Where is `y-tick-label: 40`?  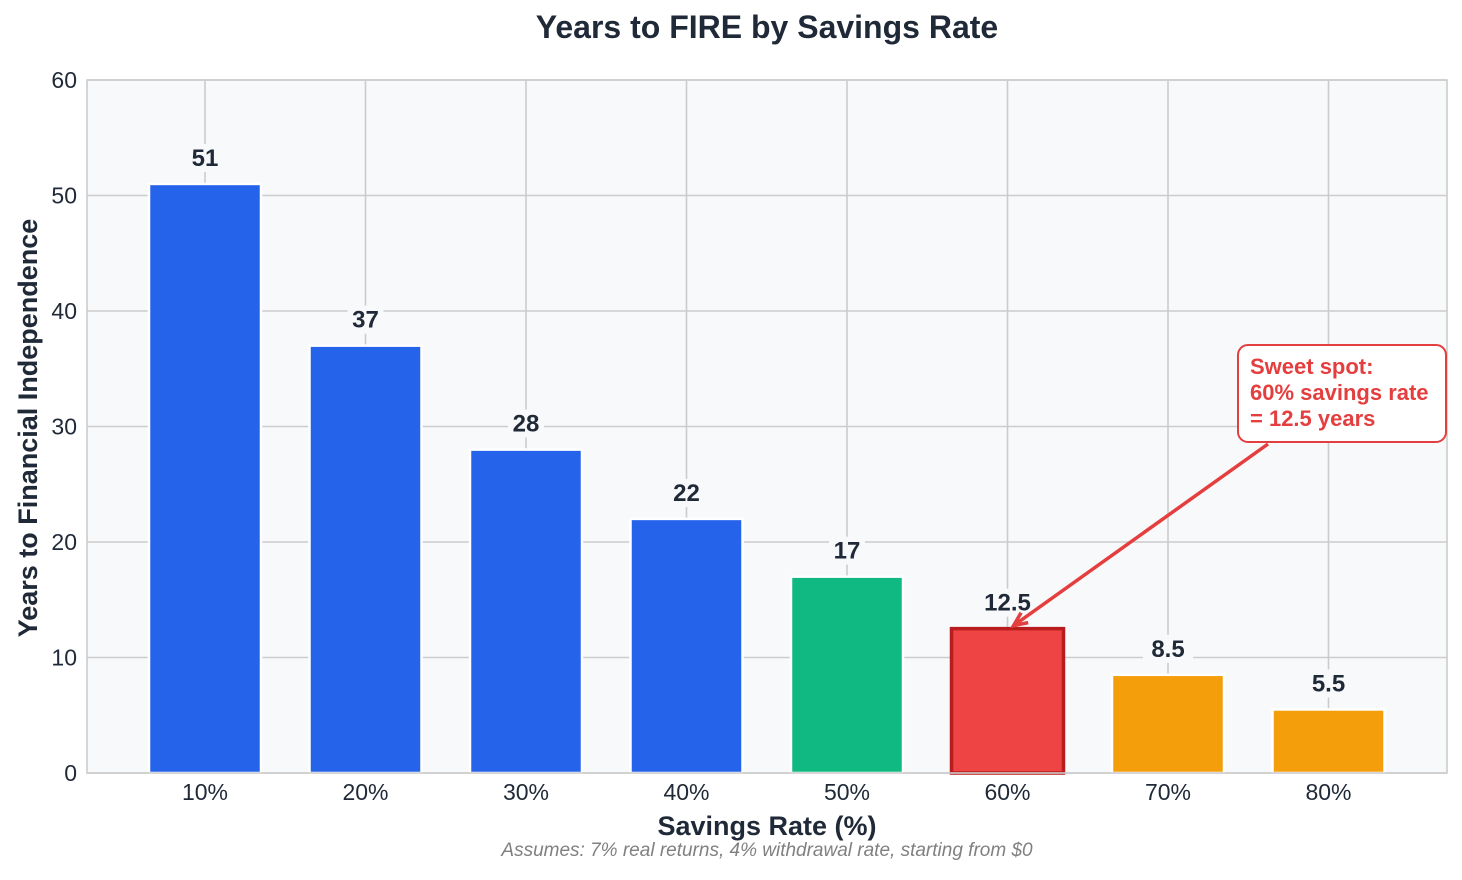 y-tick-label: 40 is located at coordinates (64, 311).